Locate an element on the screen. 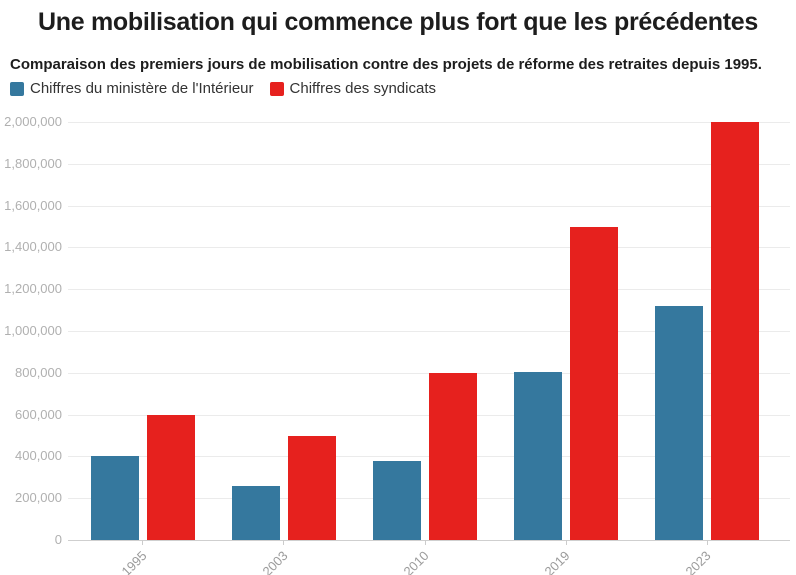 Image resolution: width=796 pixels, height=575 pixels. y-tick-label: 1,200,000 is located at coordinates (33, 289).